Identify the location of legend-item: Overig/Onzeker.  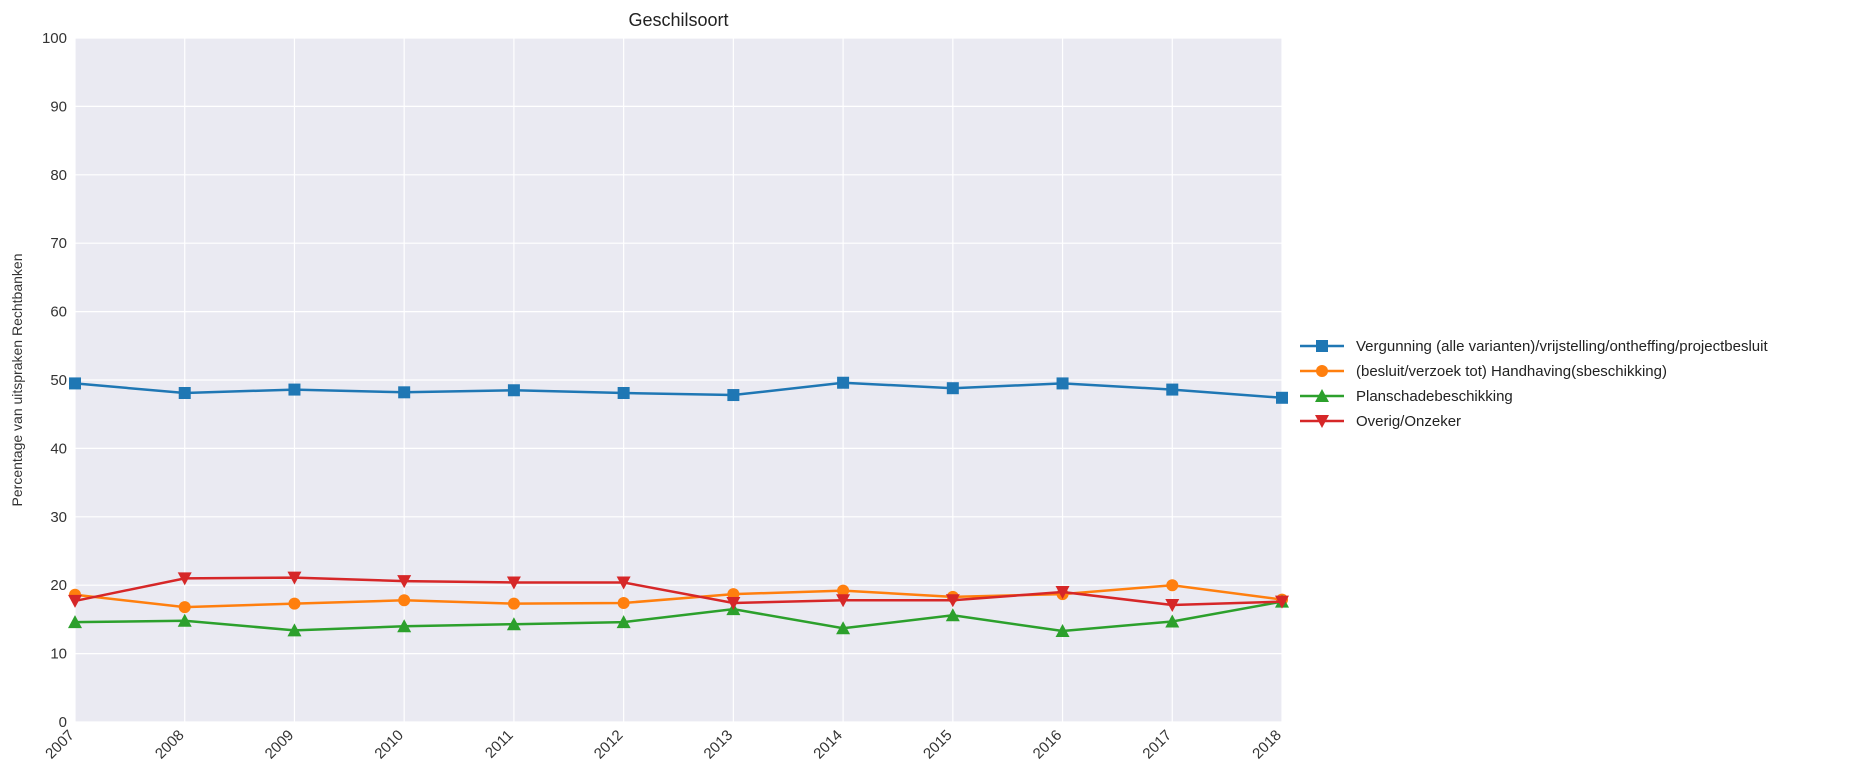
(1380, 421).